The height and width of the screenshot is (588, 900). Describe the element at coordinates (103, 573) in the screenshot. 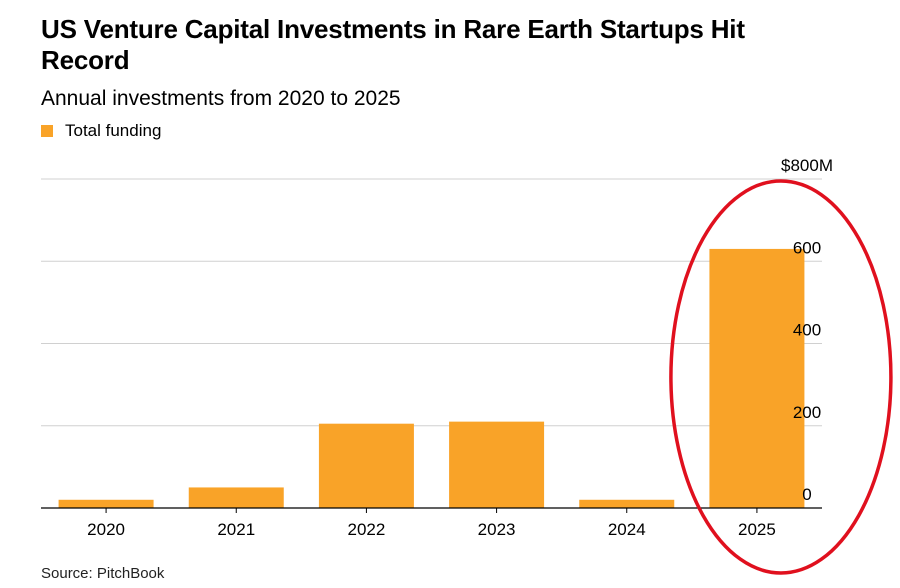

I see `source-note: Source: PitchBook` at that location.